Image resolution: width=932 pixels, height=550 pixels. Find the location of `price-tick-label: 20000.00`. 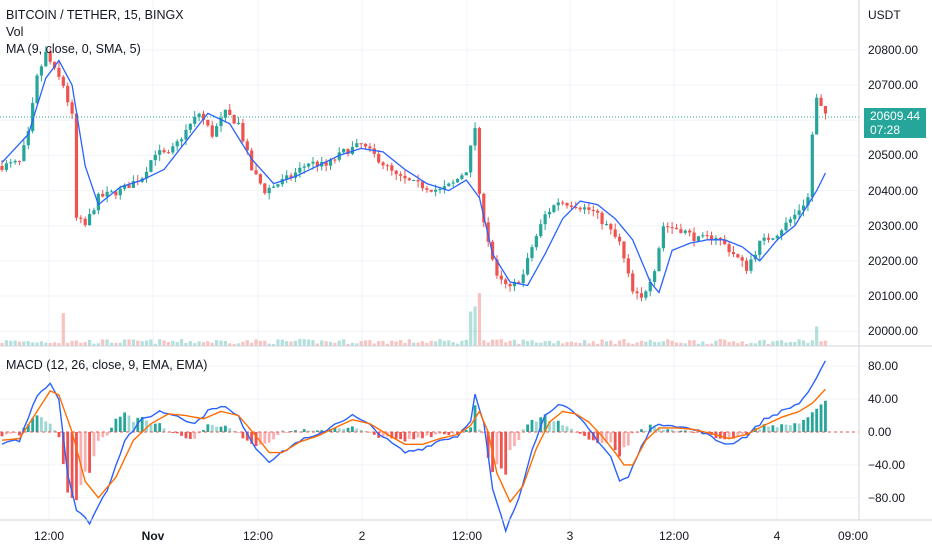

price-tick-label: 20000.00 is located at coordinates (893, 331).